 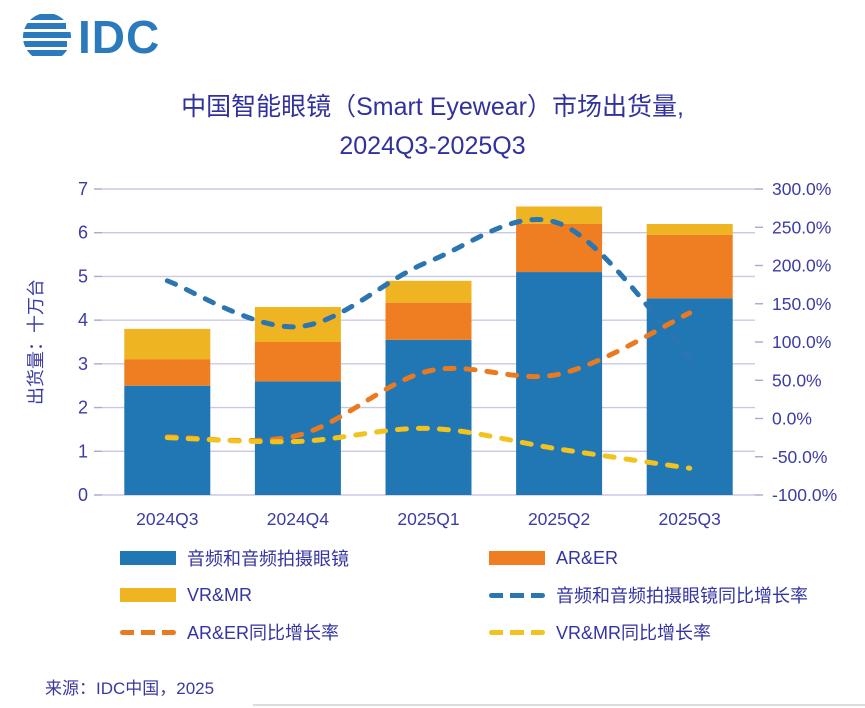 I want to click on left-axis-tick-label: 1, so click(x=83, y=451).